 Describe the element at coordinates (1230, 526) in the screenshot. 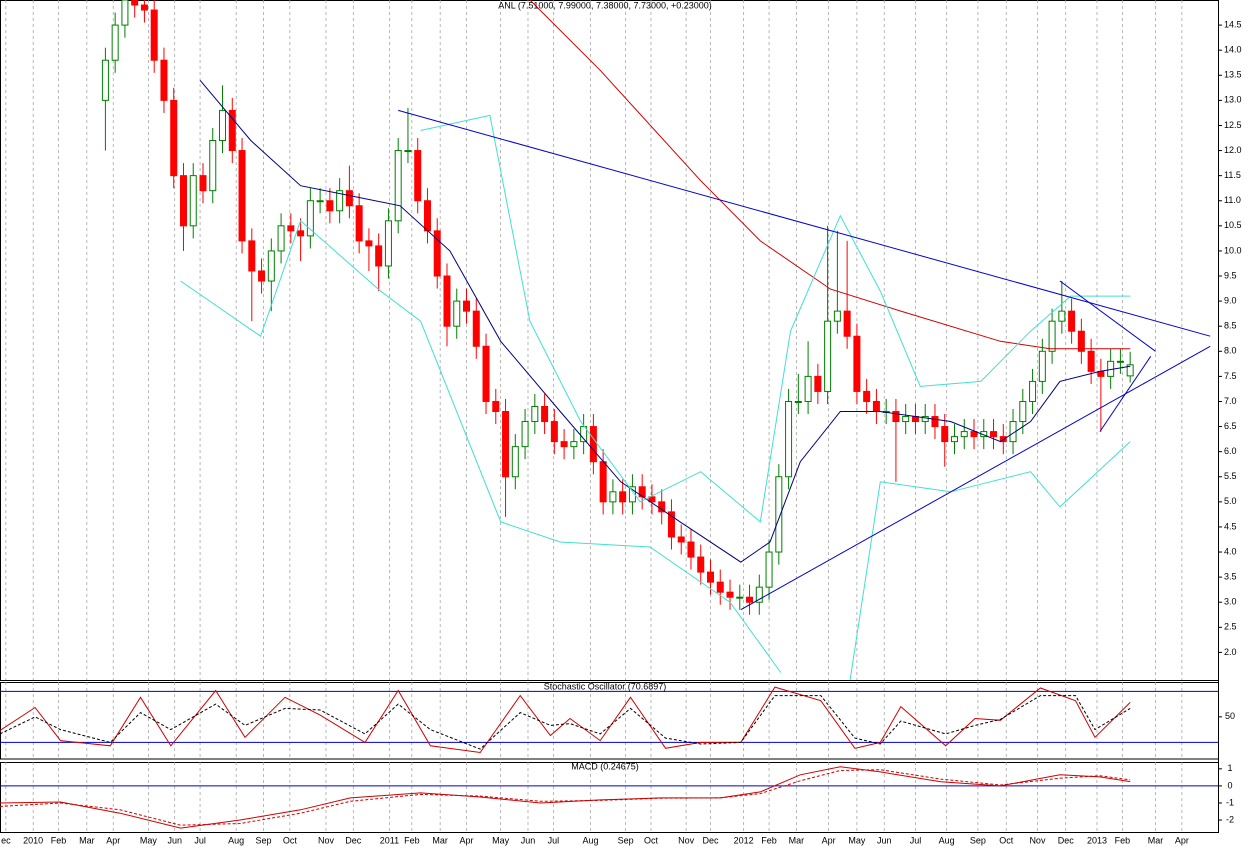

I see `y-tick-label: 4.5` at that location.